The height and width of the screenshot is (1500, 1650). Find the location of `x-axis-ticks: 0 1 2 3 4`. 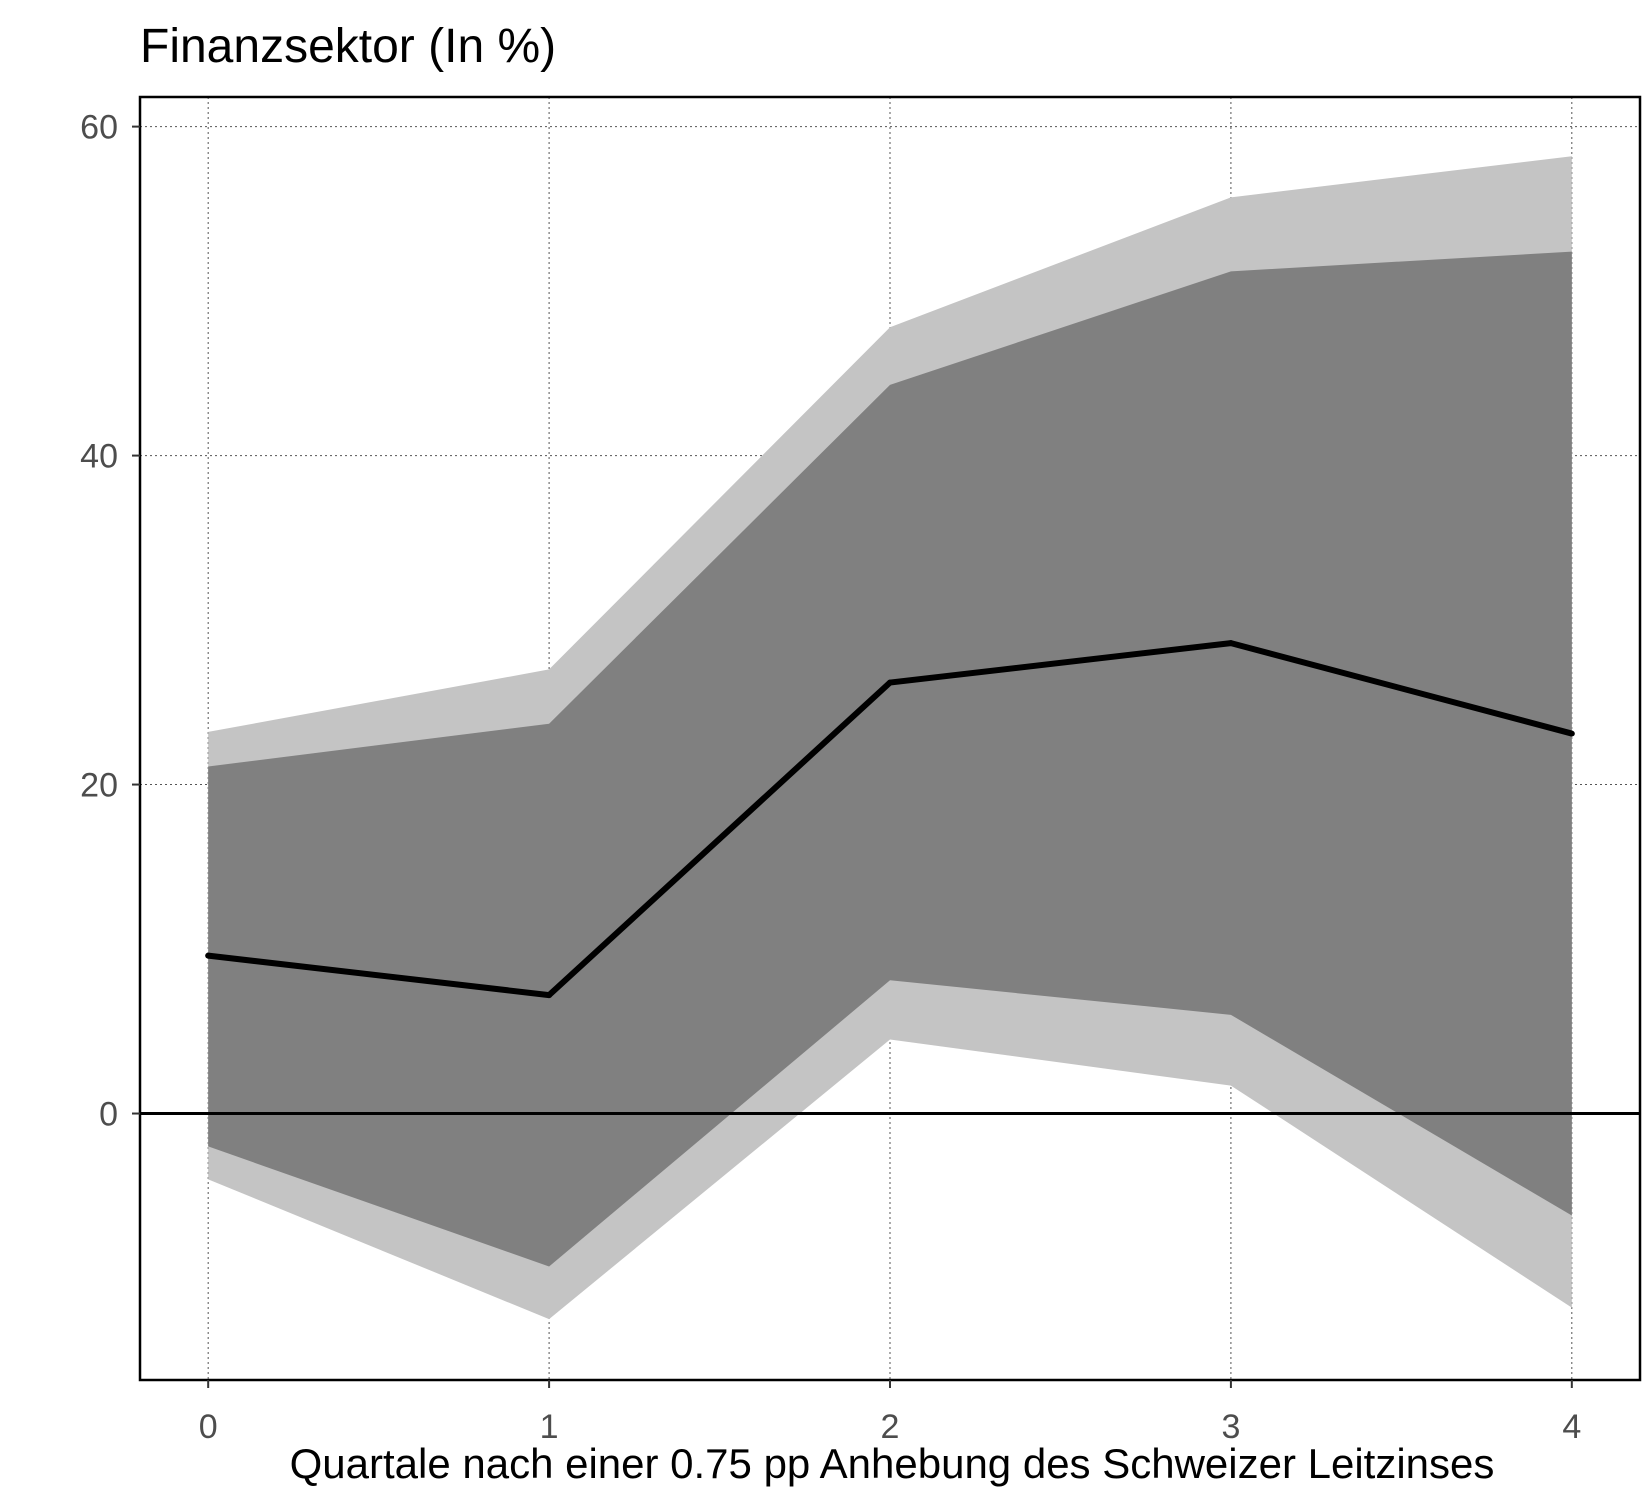

x-axis-ticks: 0 1 2 3 4 is located at coordinates (890, 1413).